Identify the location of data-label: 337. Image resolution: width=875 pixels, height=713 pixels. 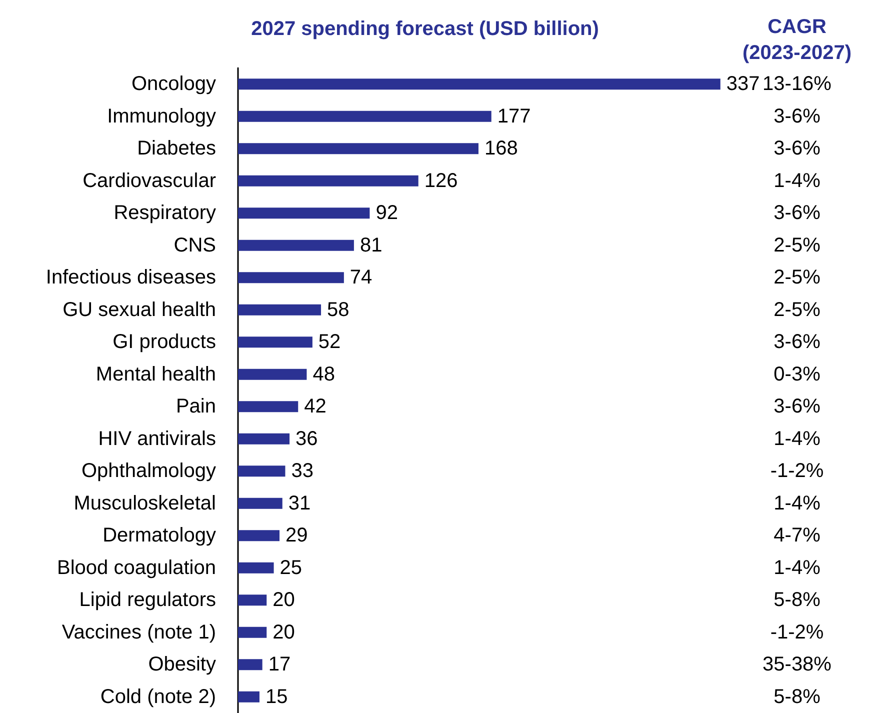
(743, 84).